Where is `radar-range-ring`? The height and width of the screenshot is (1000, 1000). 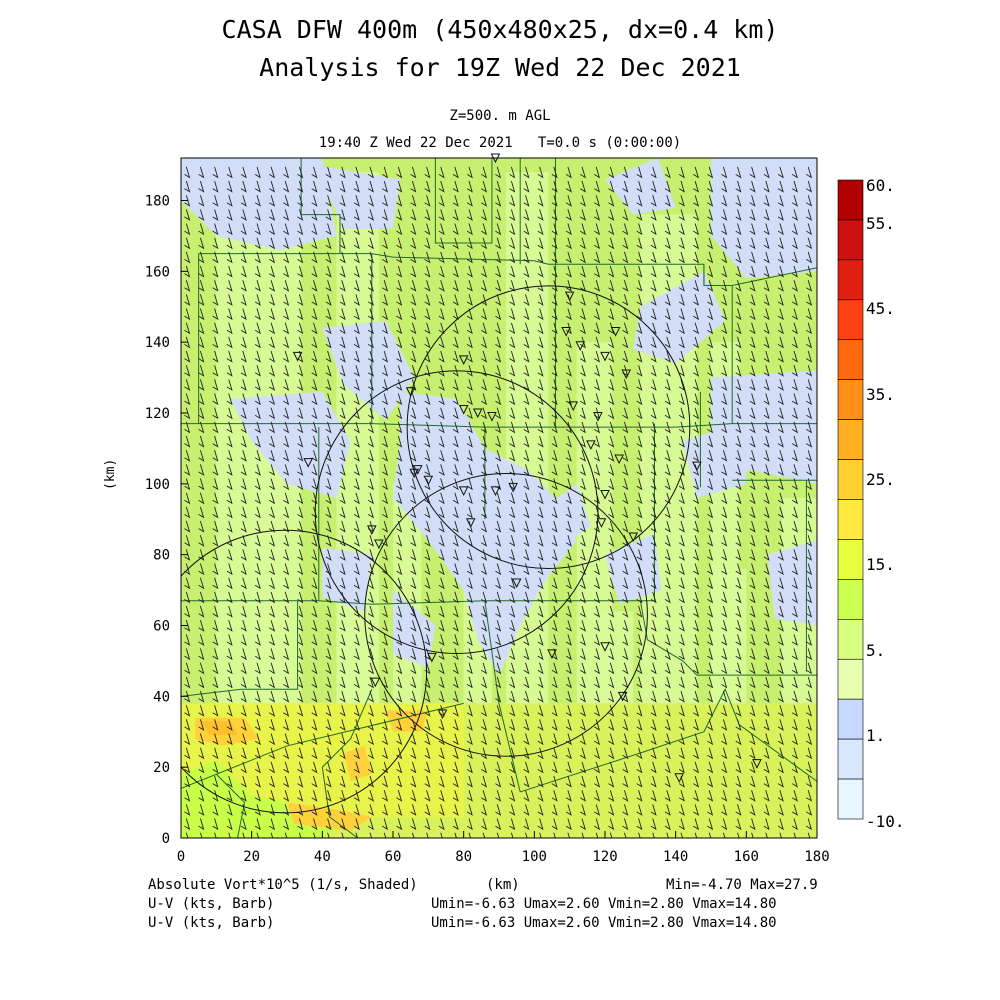
radar-range-ring is located at coordinates (456, 512).